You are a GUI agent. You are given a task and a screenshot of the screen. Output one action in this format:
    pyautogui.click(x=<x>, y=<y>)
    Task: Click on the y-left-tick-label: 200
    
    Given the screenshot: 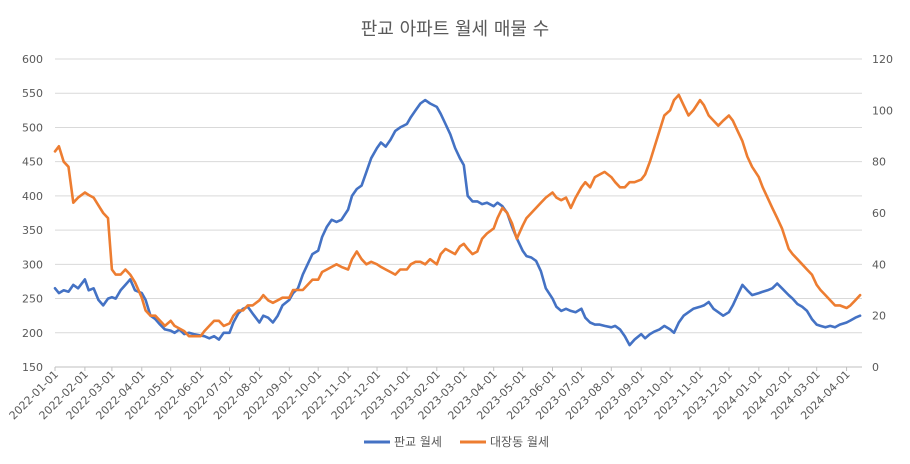 What is the action you would take?
    pyautogui.click(x=32, y=333)
    